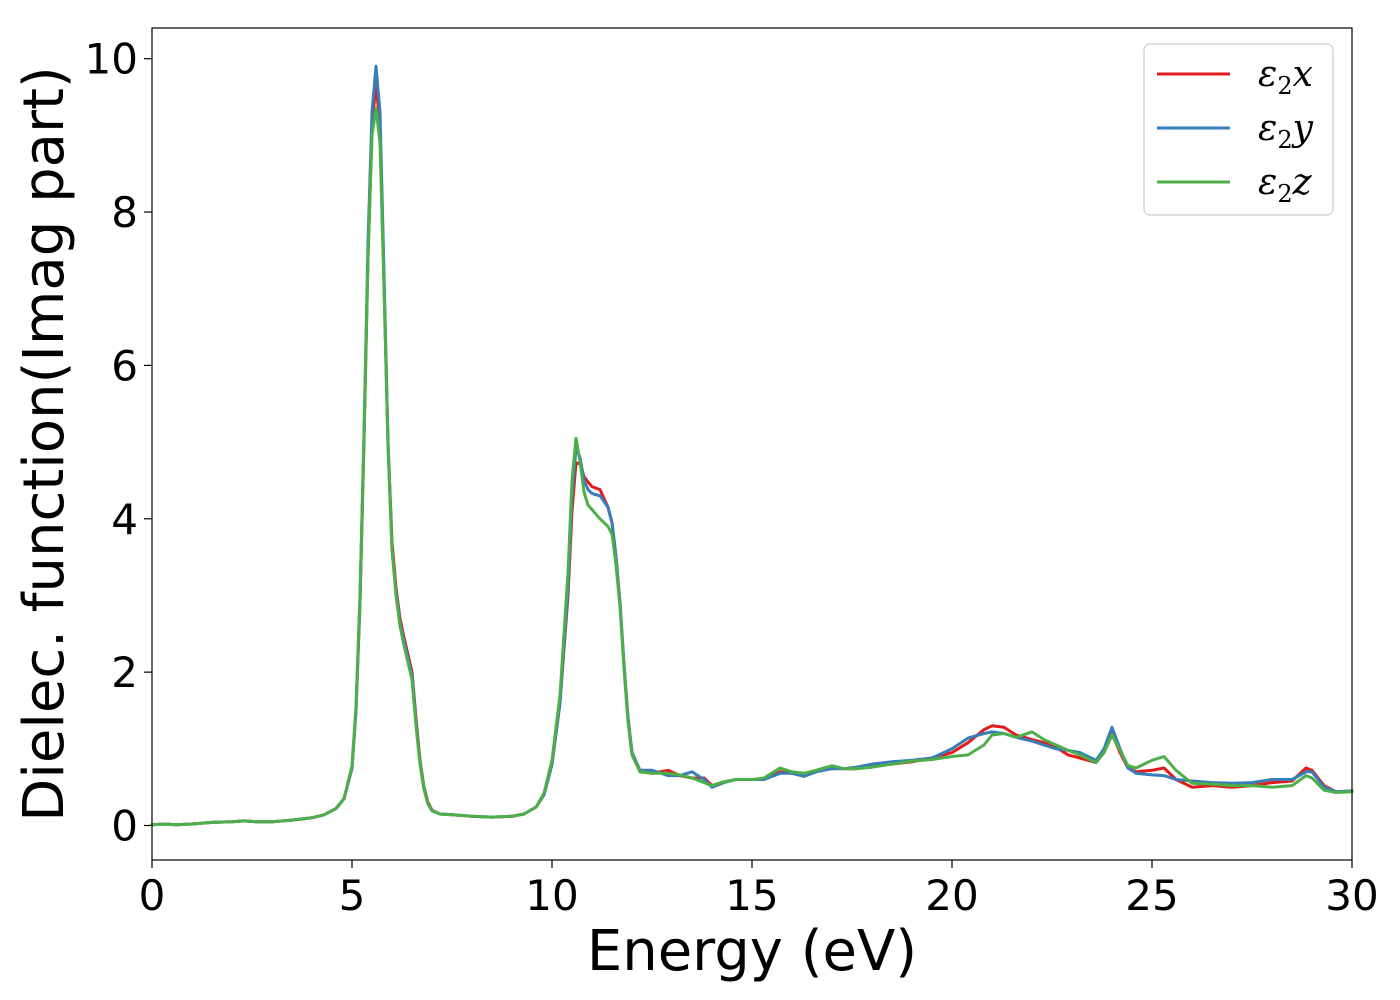  I want to click on x-tick-label: 5, so click(352, 895).